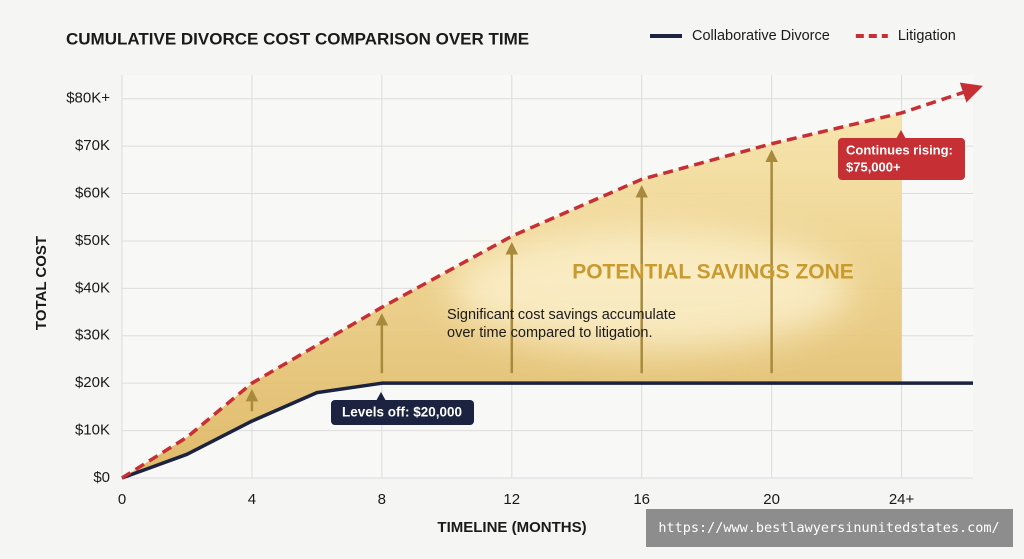 Image resolution: width=1024 pixels, height=559 pixels. I want to click on legend-label: Litigation, so click(927, 36).